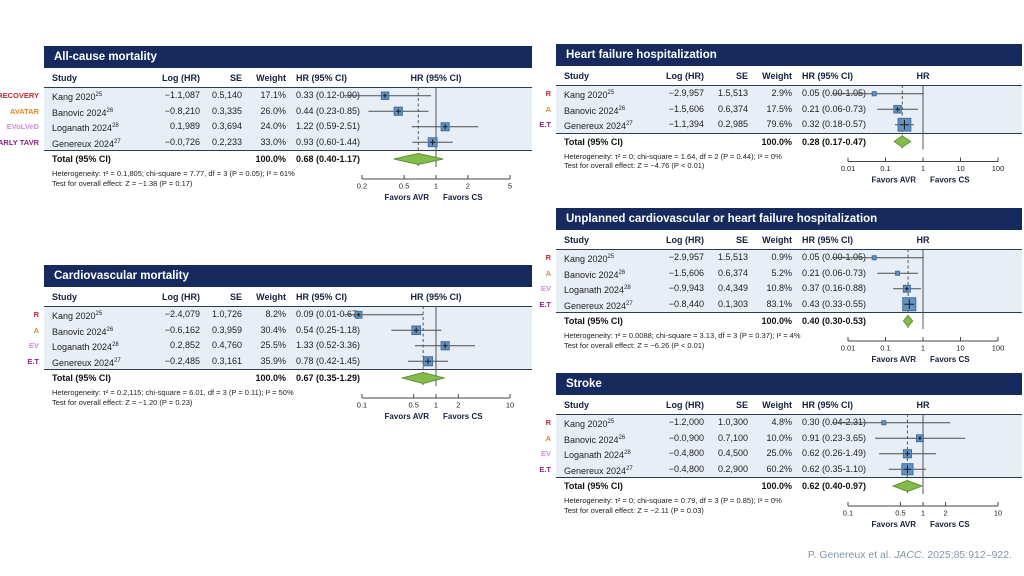  What do you see at coordinates (732, 468) in the screenshot?
I see `se-value: 0.2,900` at bounding box center [732, 468].